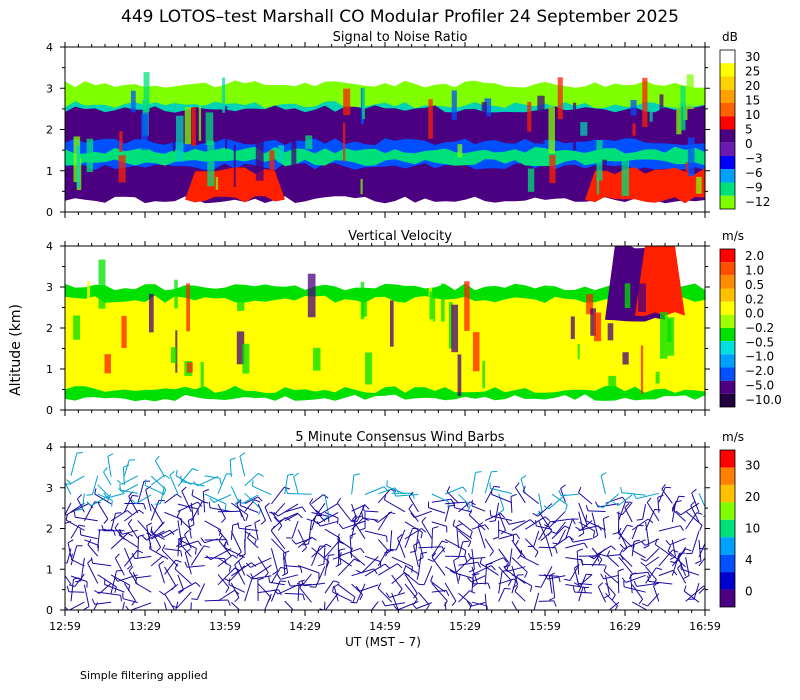 The image size is (800, 700). Describe the element at coordinates (749, 591) in the screenshot. I see `colorbar-label: 0` at that location.